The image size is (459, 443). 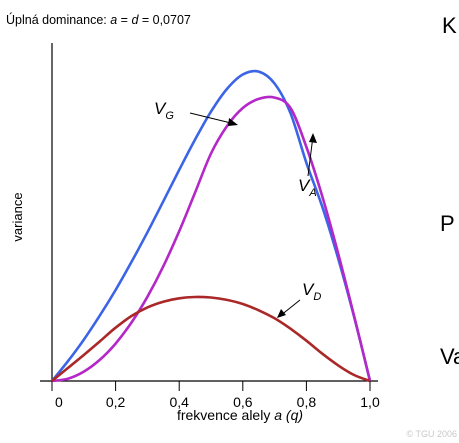 I want to click on x-tick-label: 0, so click(x=59, y=402).